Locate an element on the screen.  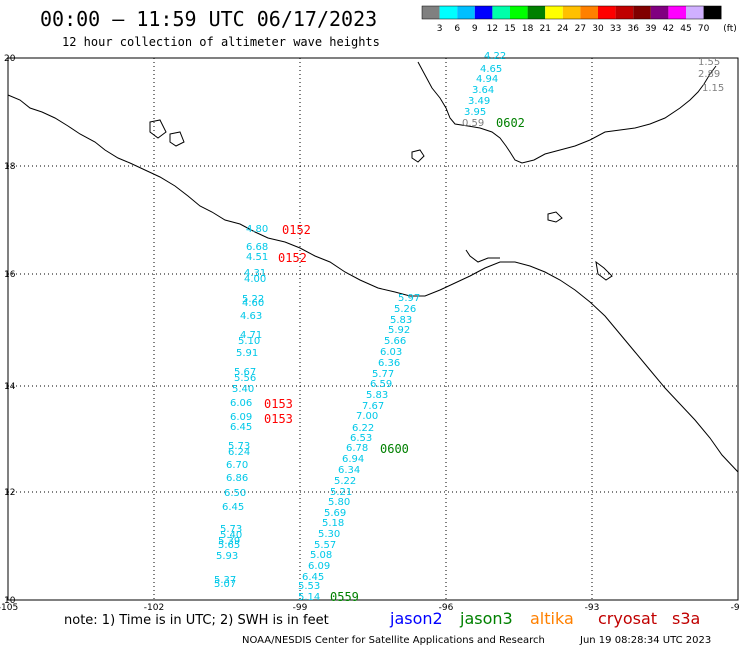
legend-tick-label: 70 is located at coordinates (704, 29).